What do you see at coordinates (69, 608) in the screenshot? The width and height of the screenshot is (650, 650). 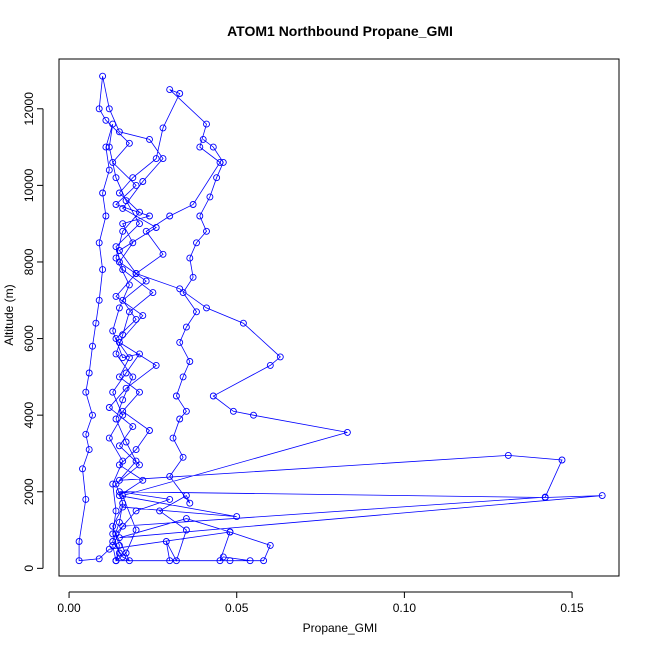 I see `x-tick-label: 0.00` at bounding box center [69, 608].